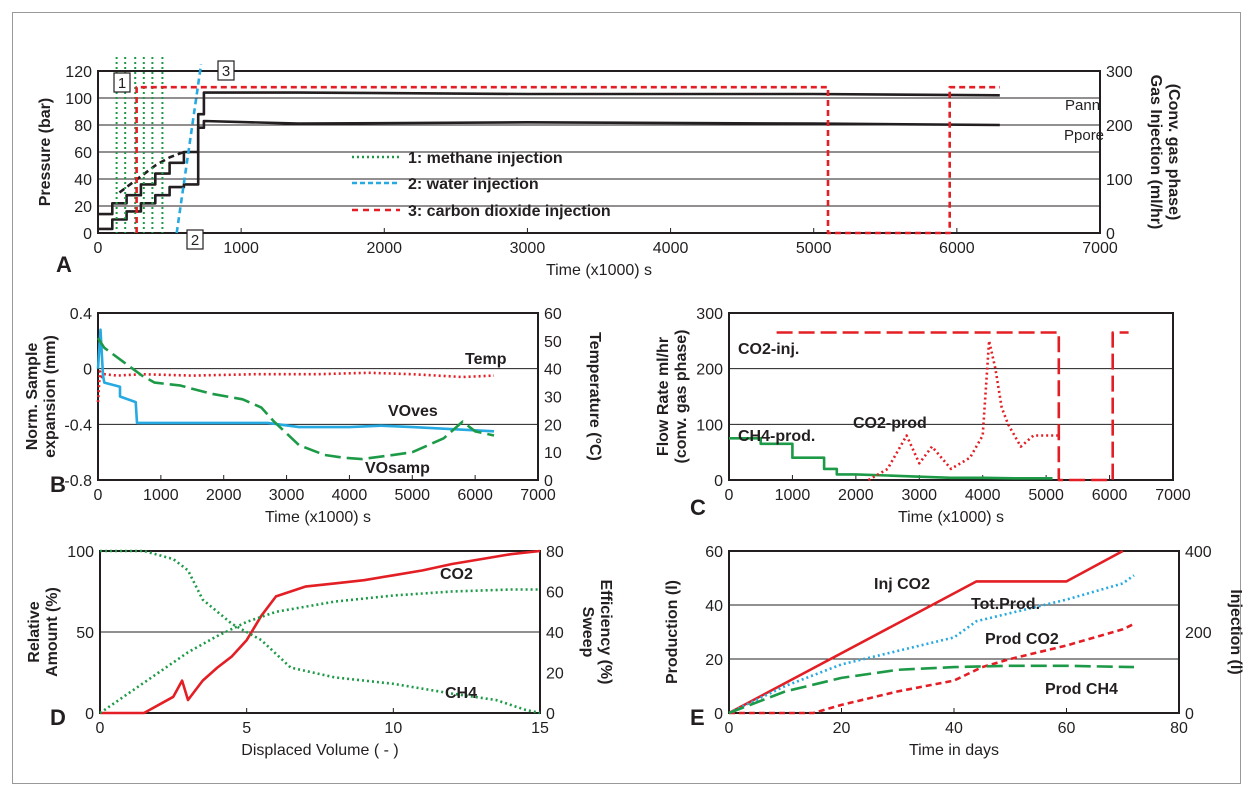  Describe the element at coordinates (1081, 689) in the screenshot. I see `annotation-prod-ch4: Prod CH4` at that location.